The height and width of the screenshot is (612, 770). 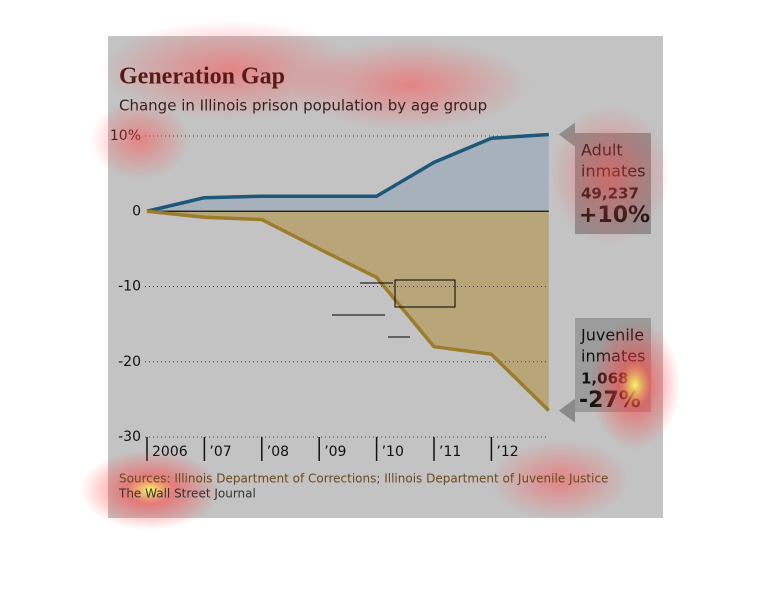 What do you see at coordinates (202, 77) in the screenshot?
I see `chart-title: Generation Gap` at bounding box center [202, 77].